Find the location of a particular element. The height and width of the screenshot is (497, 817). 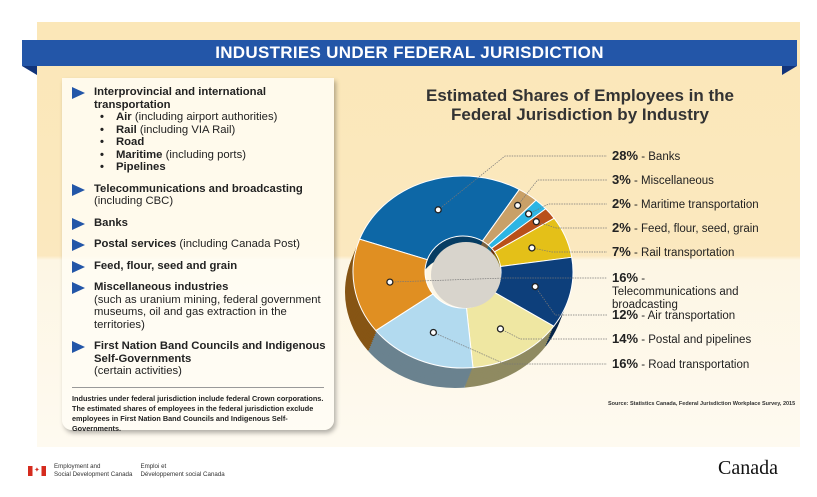

legend-label: 2% - Maritime transportation is located at coordinates (685, 203).